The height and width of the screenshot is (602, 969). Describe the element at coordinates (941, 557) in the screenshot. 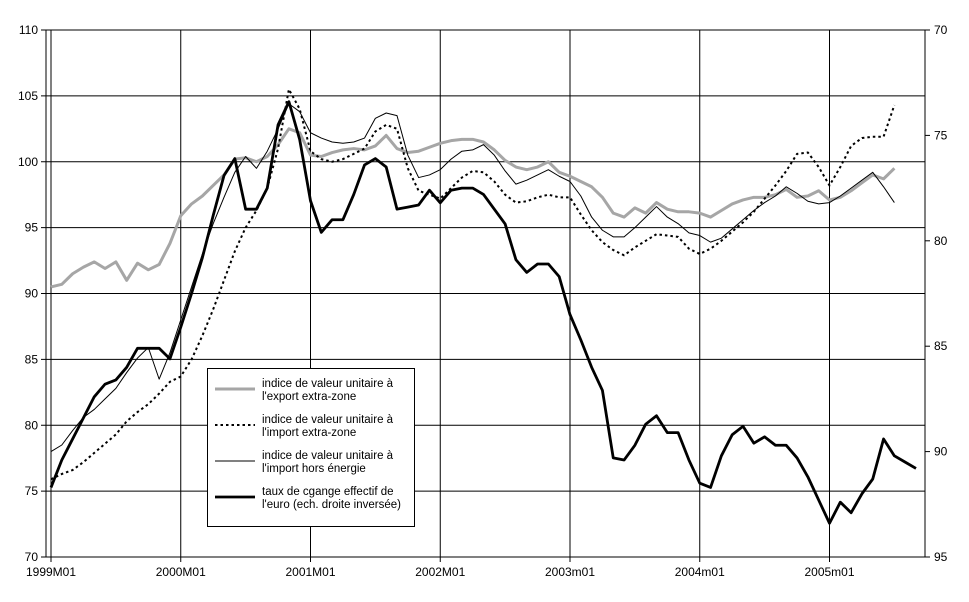

I see `right-axis-tick-label: 95` at that location.